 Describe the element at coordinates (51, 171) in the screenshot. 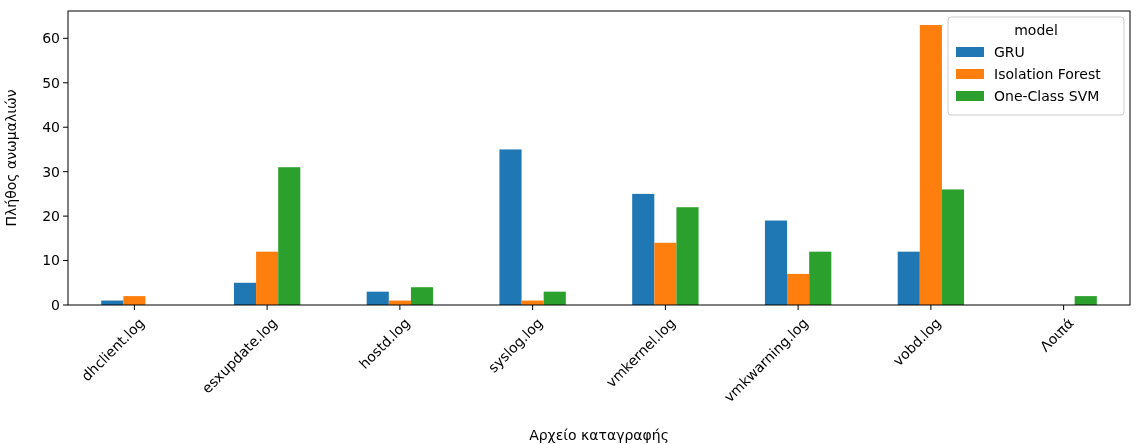

I see `y-tick-label: 30` at that location.